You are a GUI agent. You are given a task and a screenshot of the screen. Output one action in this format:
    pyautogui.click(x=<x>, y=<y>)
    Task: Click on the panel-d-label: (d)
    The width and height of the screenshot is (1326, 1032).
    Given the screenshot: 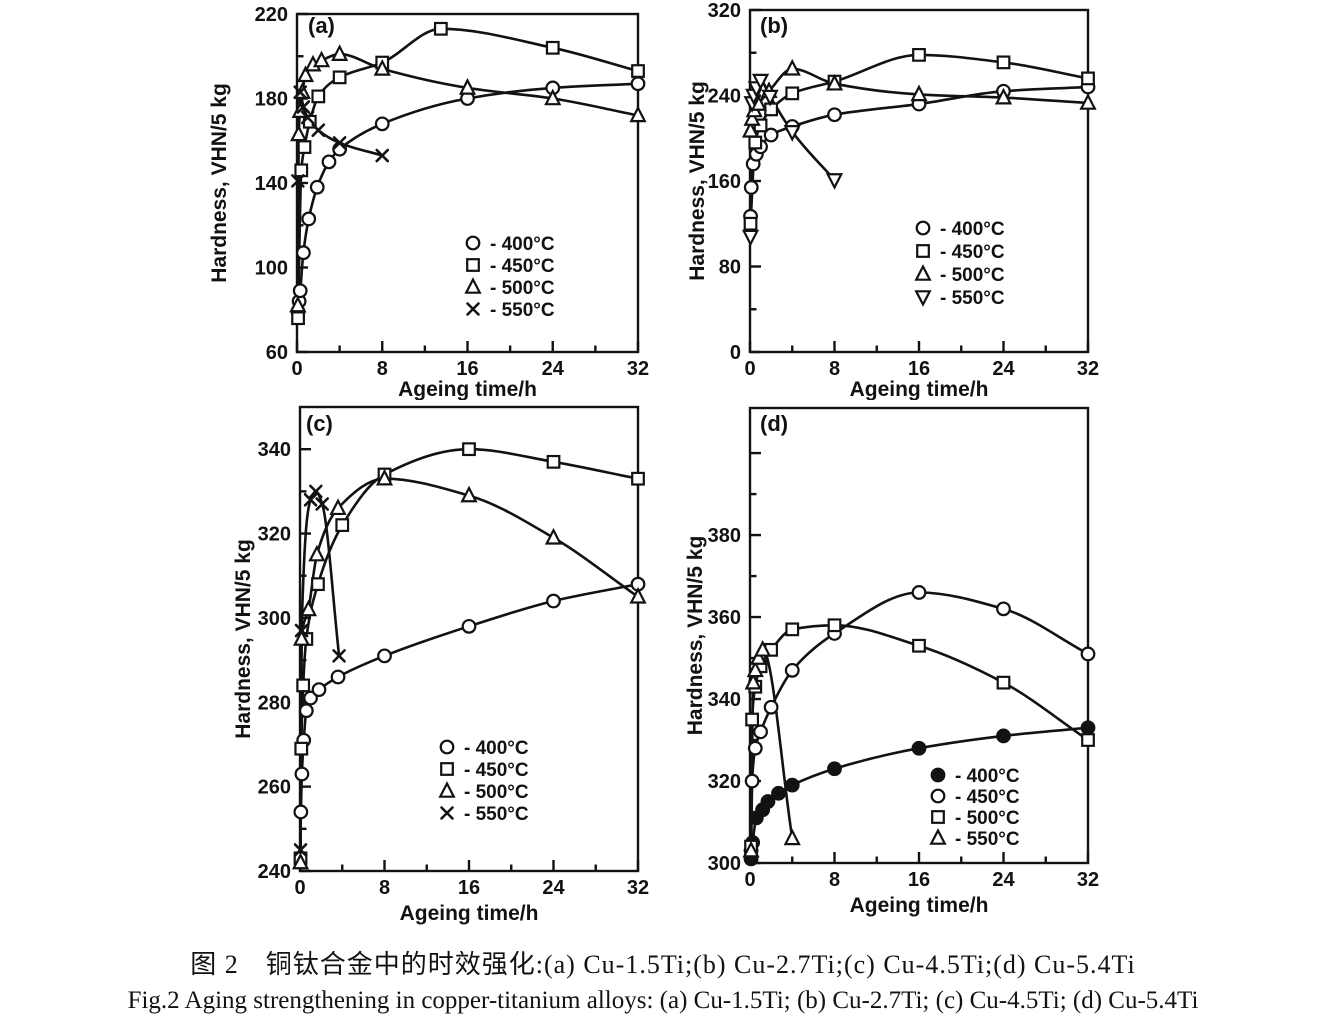 What is the action you would take?
    pyautogui.click(x=774, y=423)
    